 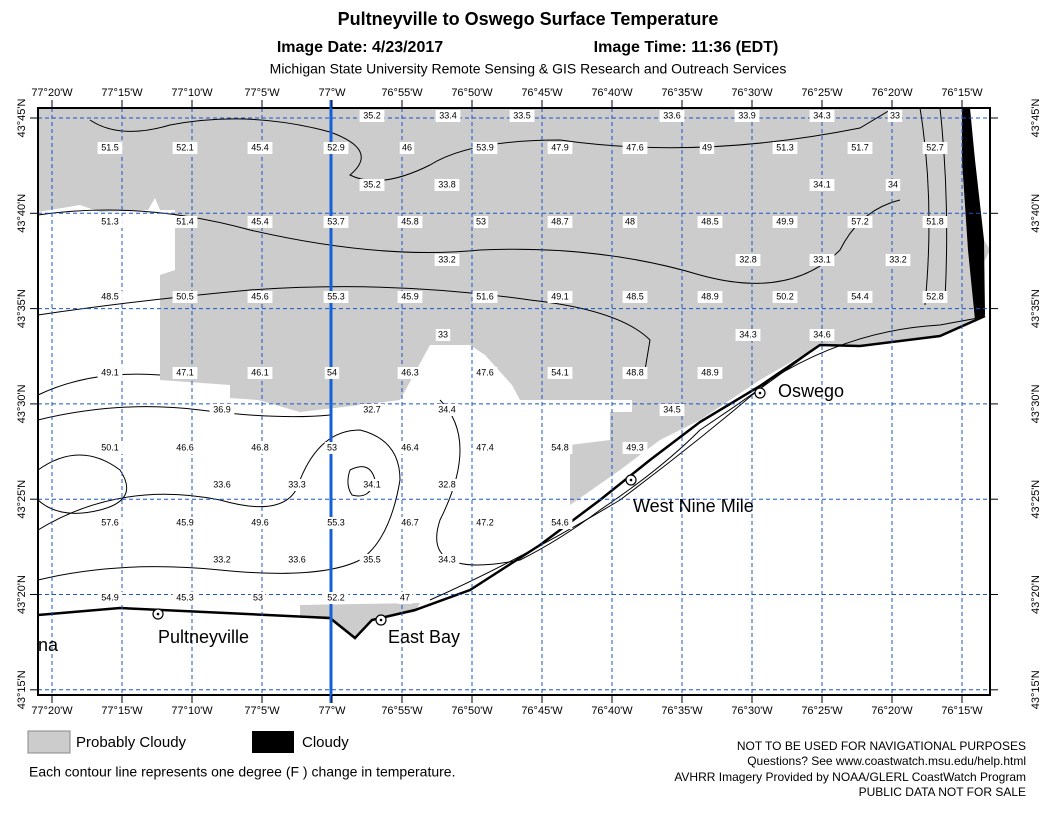 What do you see at coordinates (881, 746) in the screenshot?
I see `disclaimer: NOT TO BE USED FOR NAVIGATIONAL PURPOSES` at bounding box center [881, 746].